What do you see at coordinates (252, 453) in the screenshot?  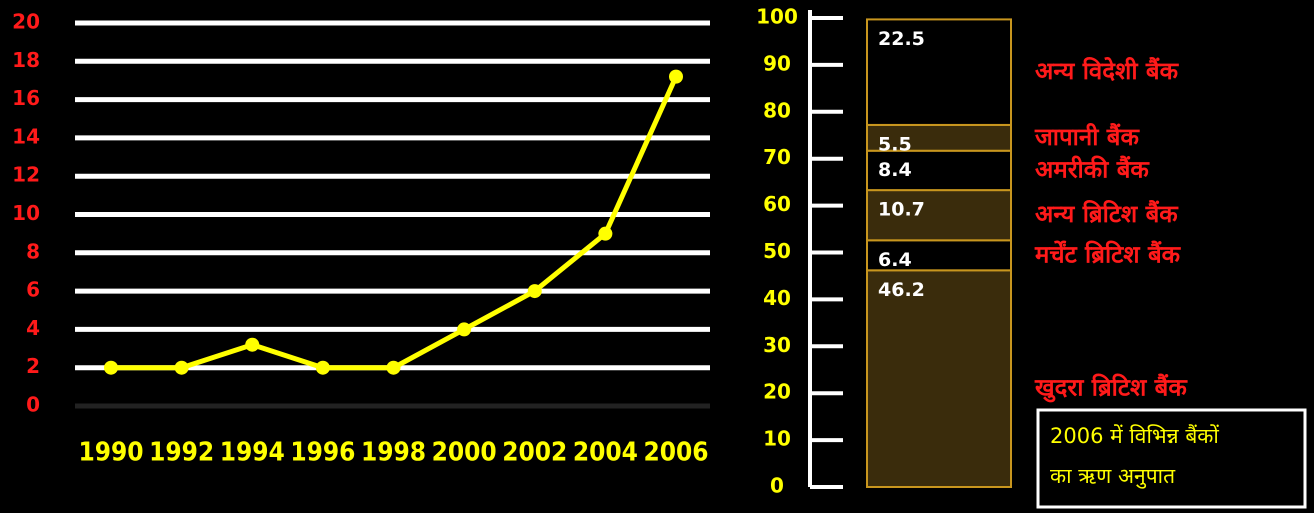 I see `x-tick-label: 1994` at bounding box center [252, 453].